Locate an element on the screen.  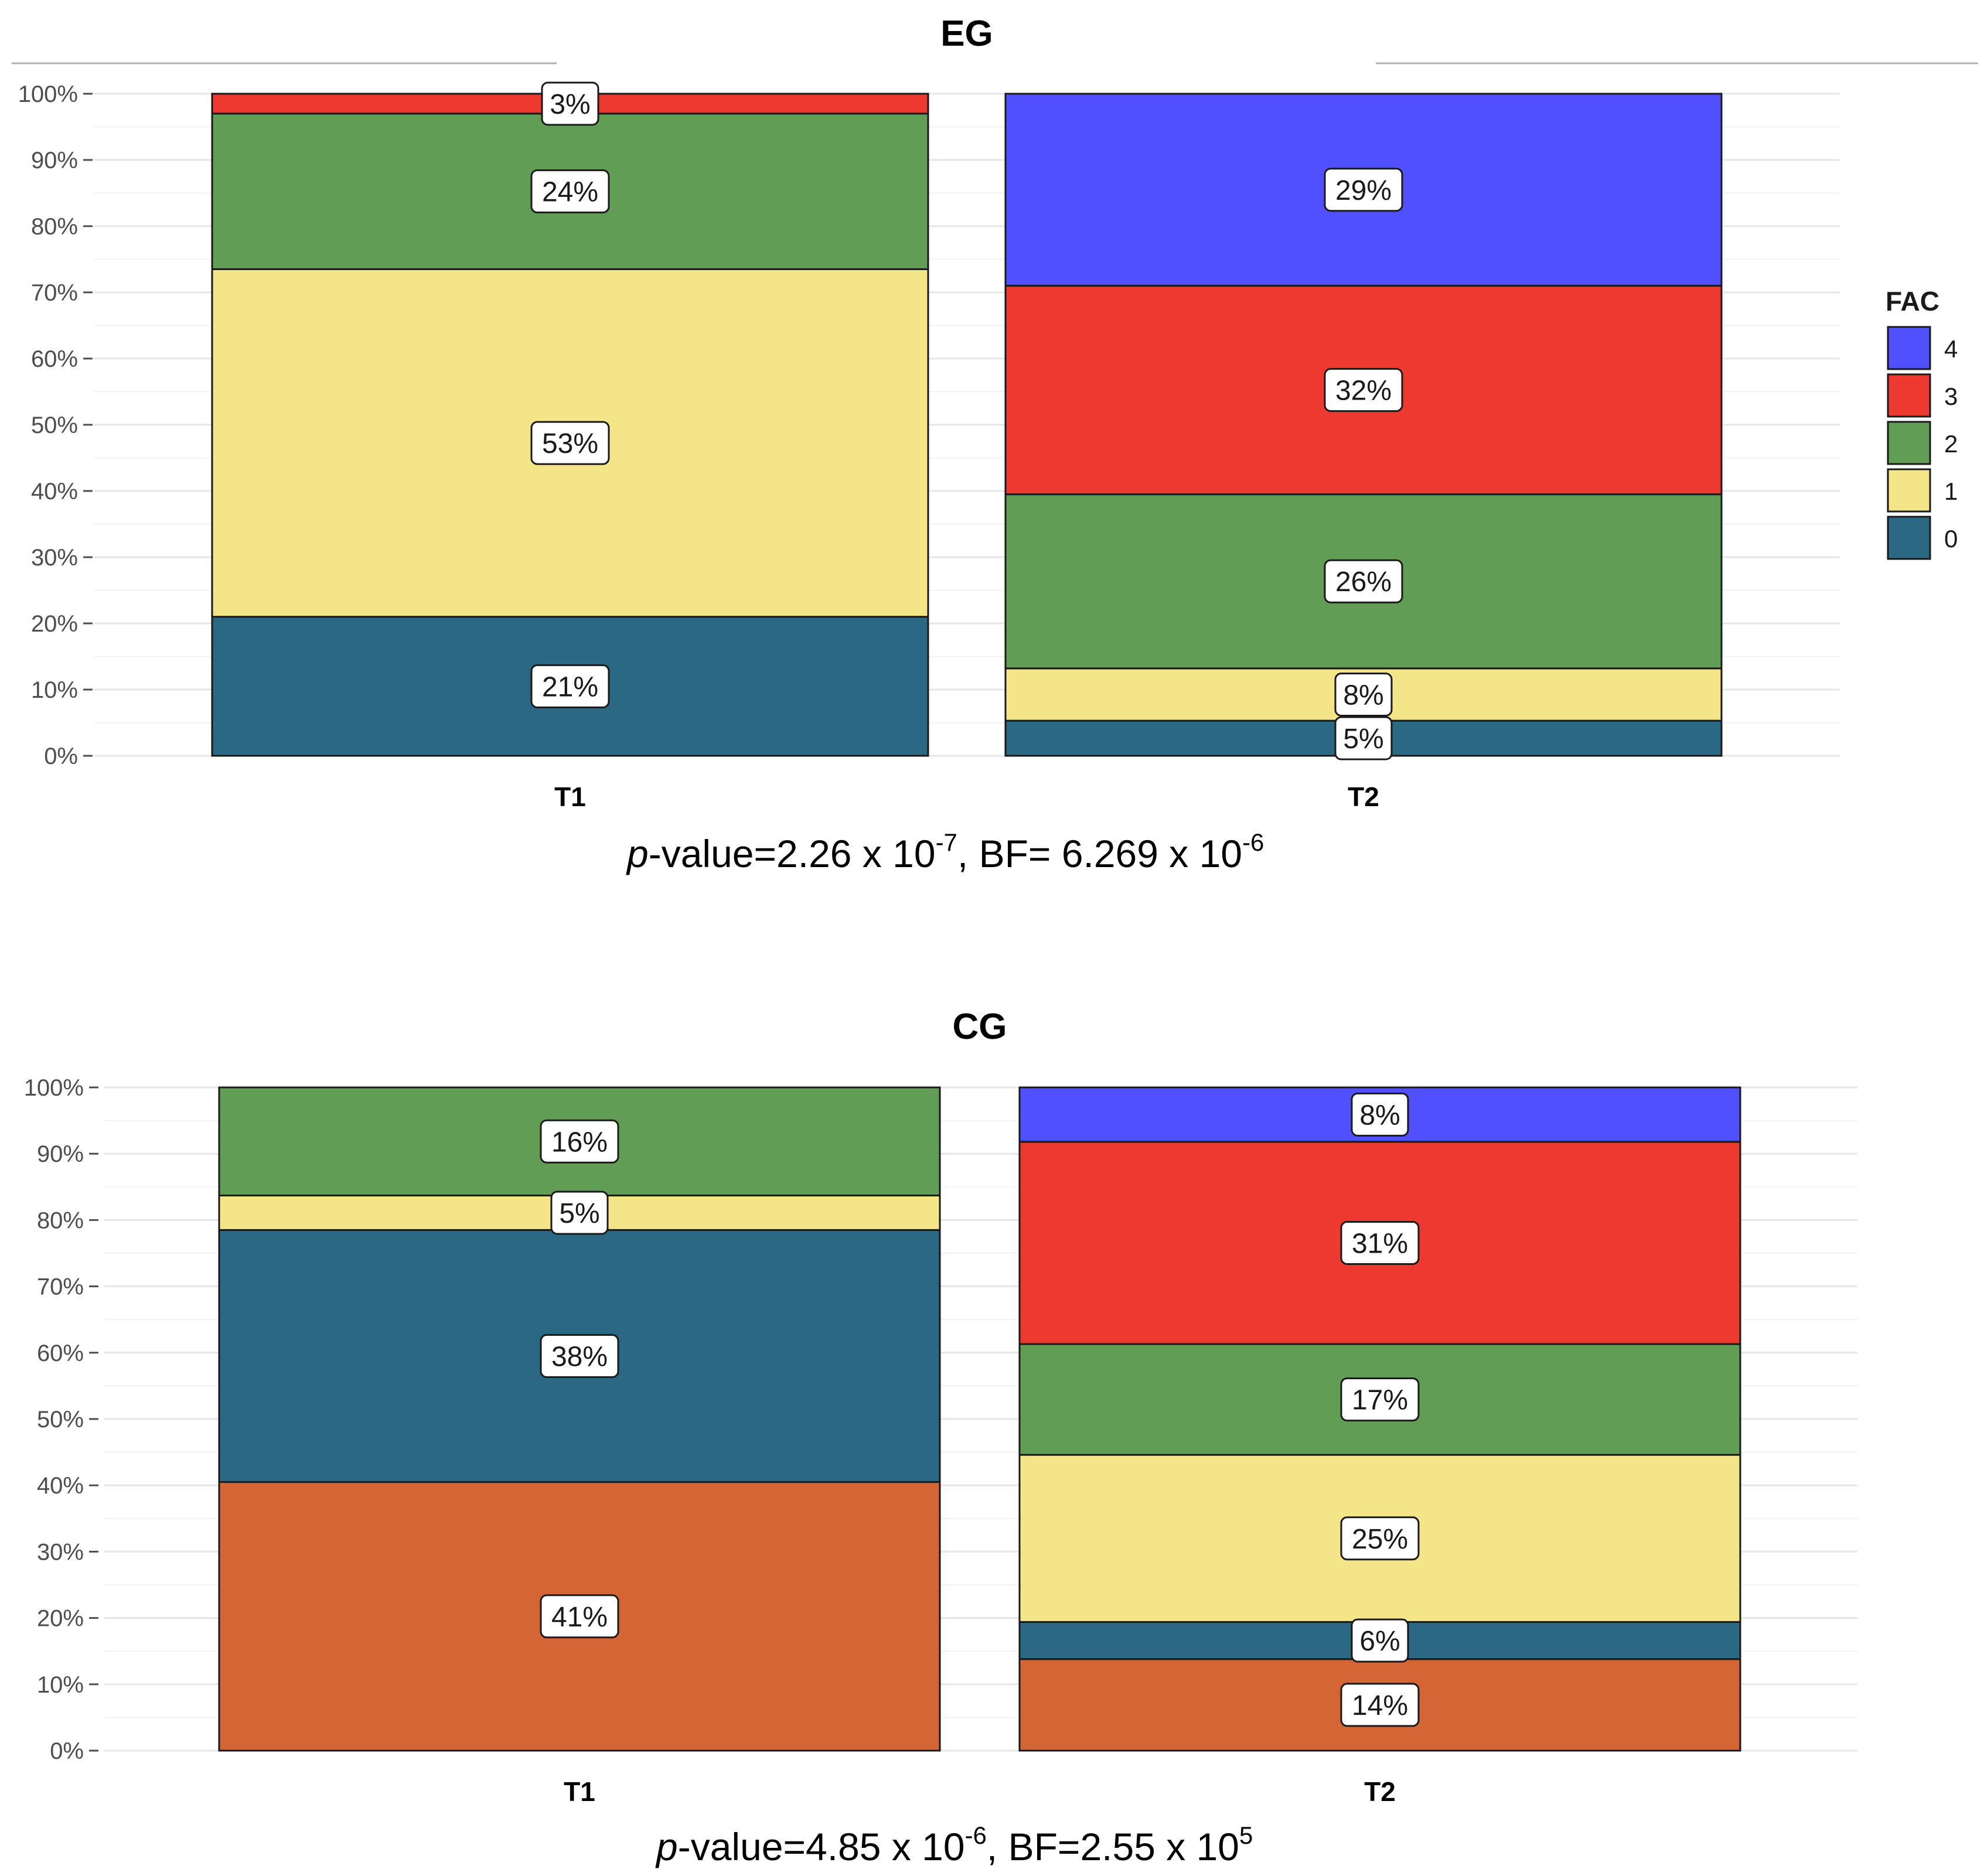
data-label: 16% is located at coordinates (579, 1142).